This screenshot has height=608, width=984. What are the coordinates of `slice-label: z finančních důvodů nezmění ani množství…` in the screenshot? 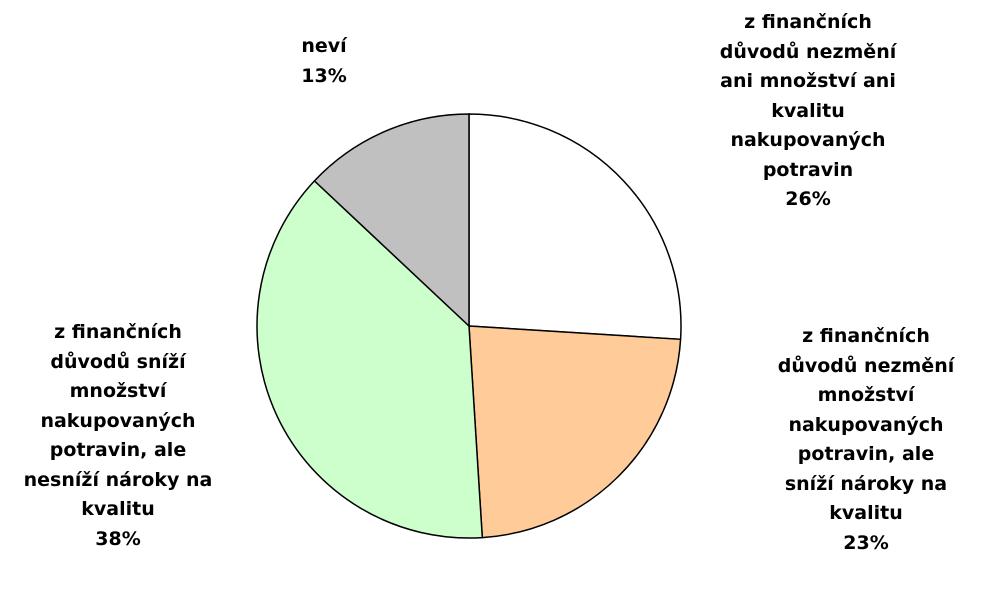 It's located at (808, 111).